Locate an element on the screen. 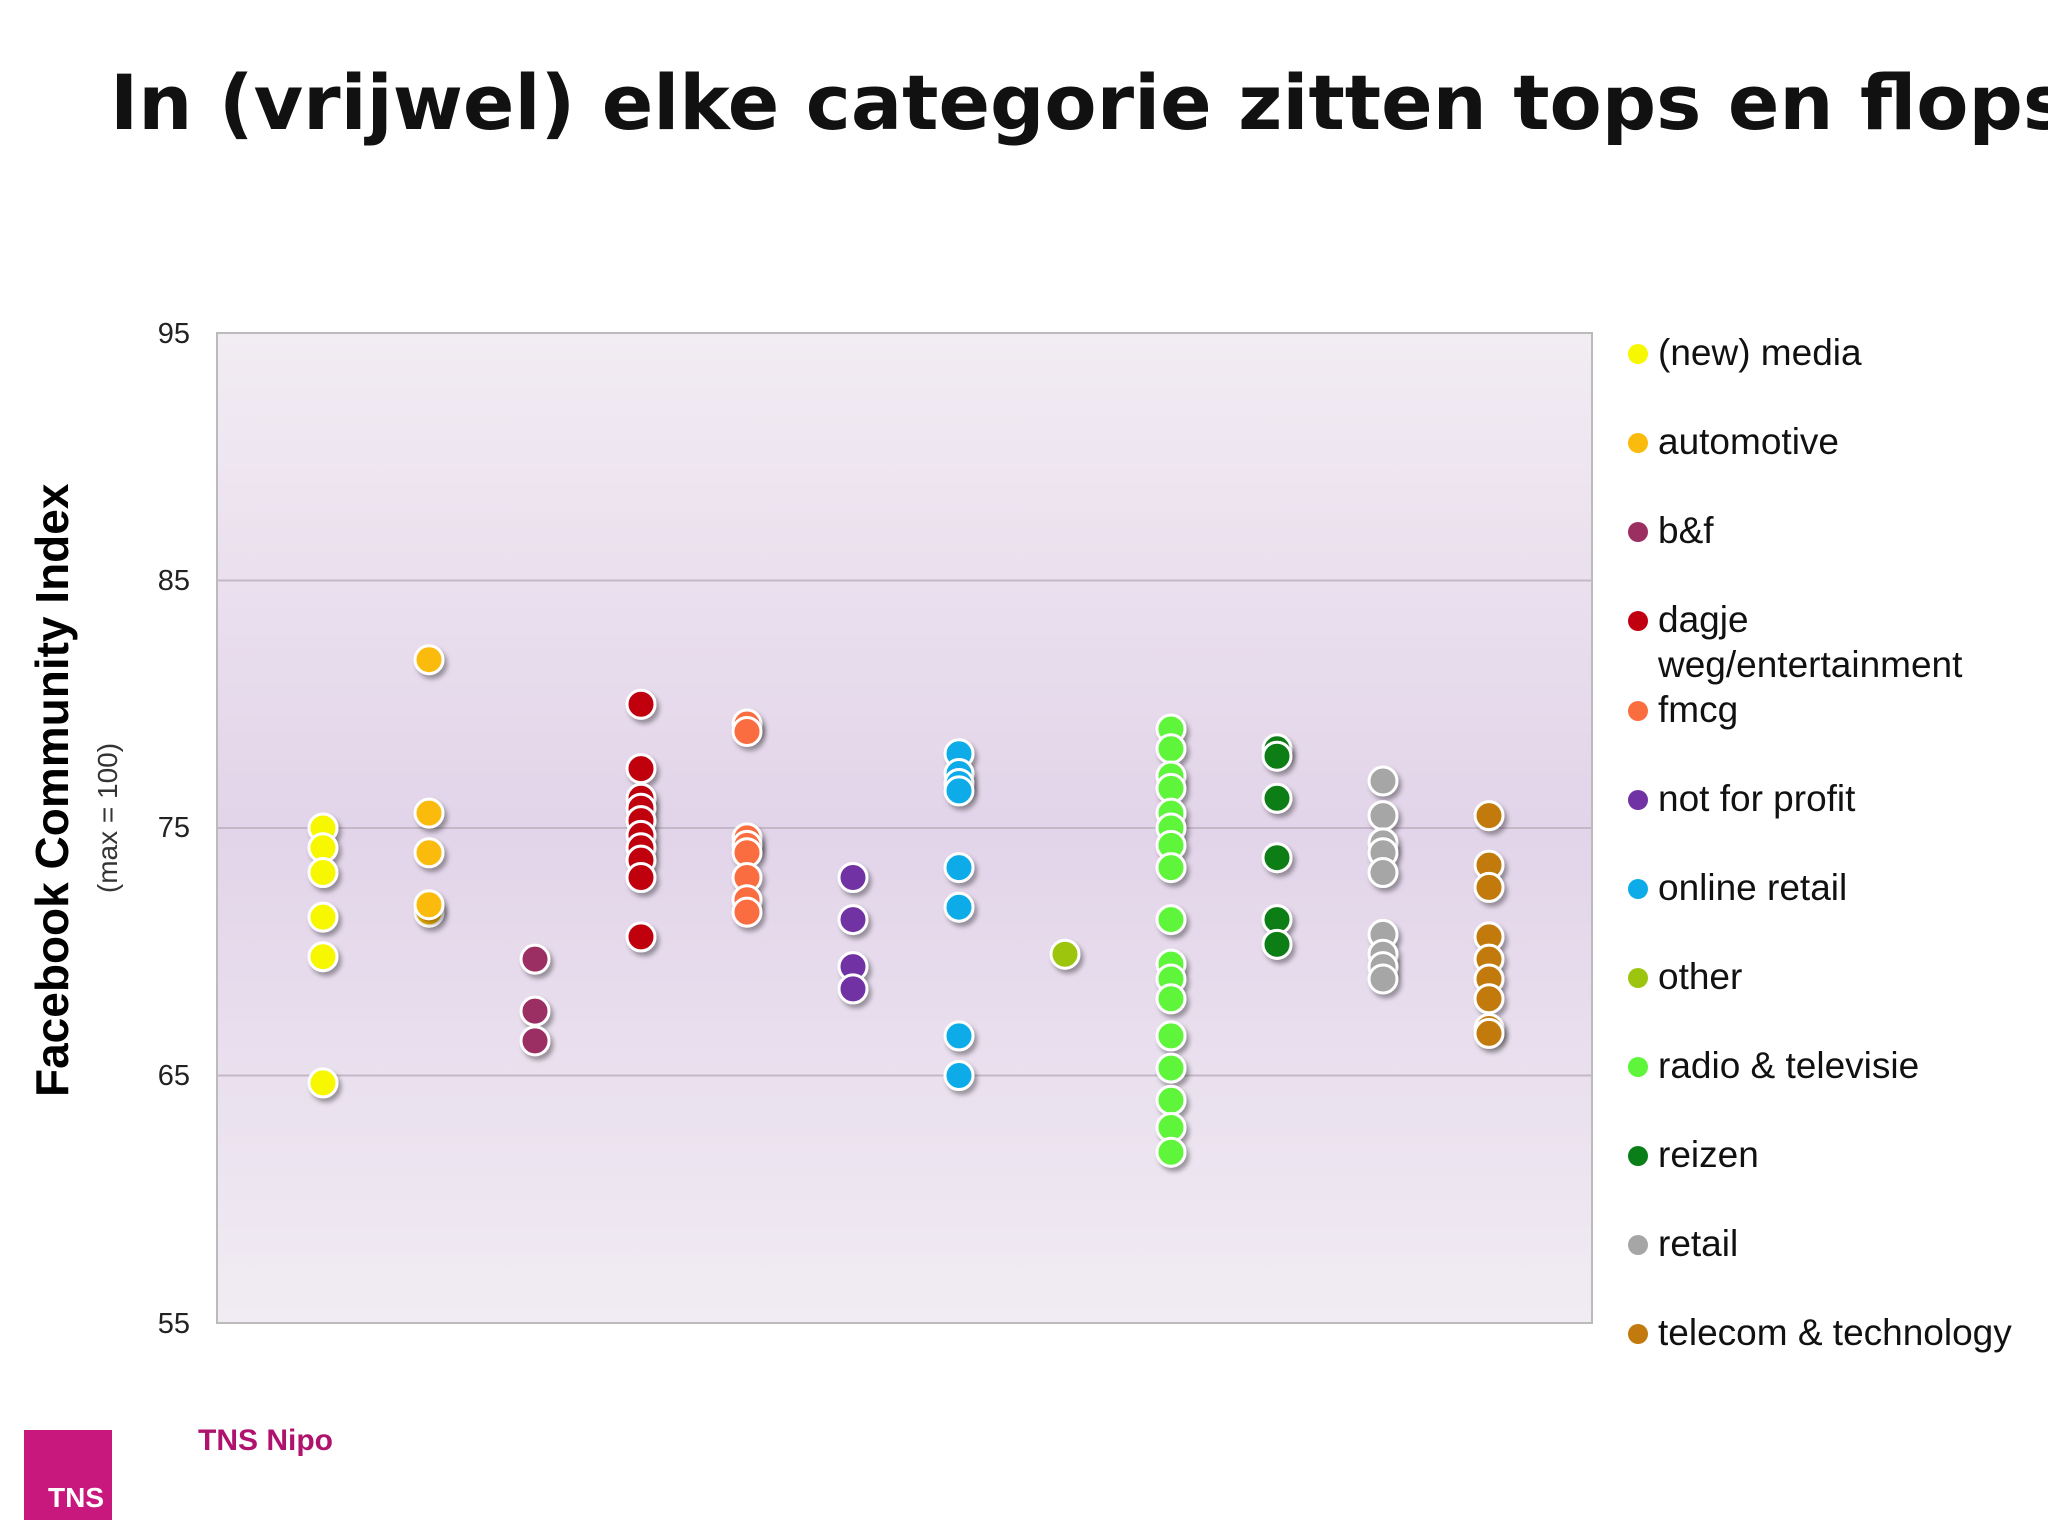 The image size is (2048, 1536). tns-logo-text: TNS is located at coordinates (76, 1497).